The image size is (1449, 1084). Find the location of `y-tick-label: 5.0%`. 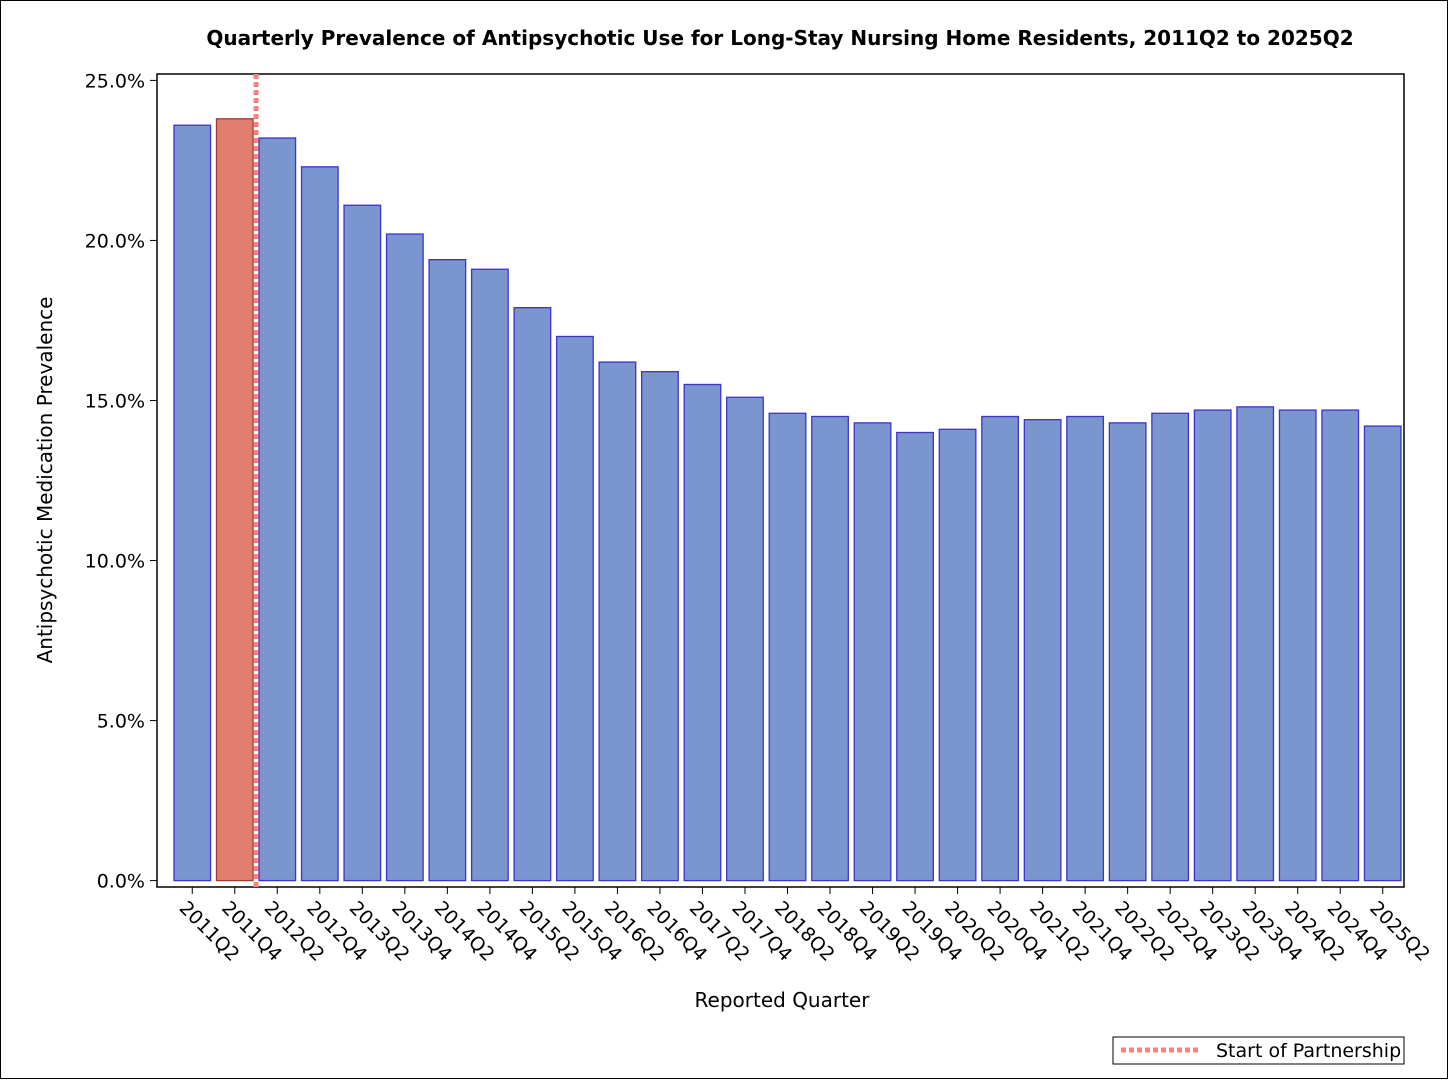

y-tick-label: 5.0% is located at coordinates (121, 722).